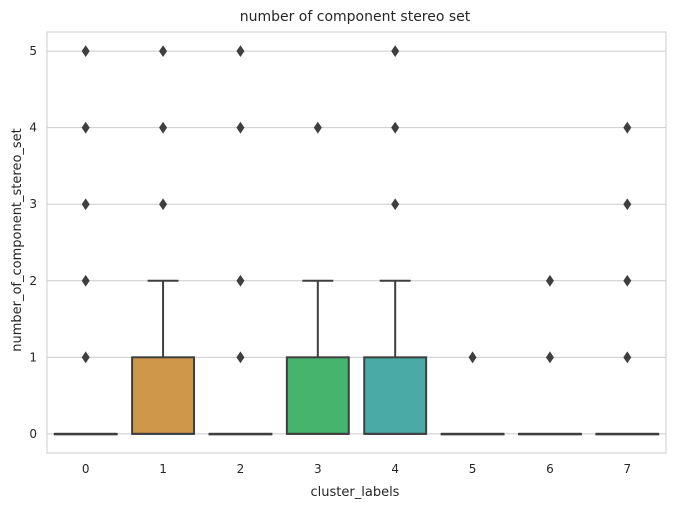 The width and height of the screenshot is (677, 507). What do you see at coordinates (17, 240) in the screenshot?
I see `y-axis-label: number_of_component_stereo_set` at bounding box center [17, 240].